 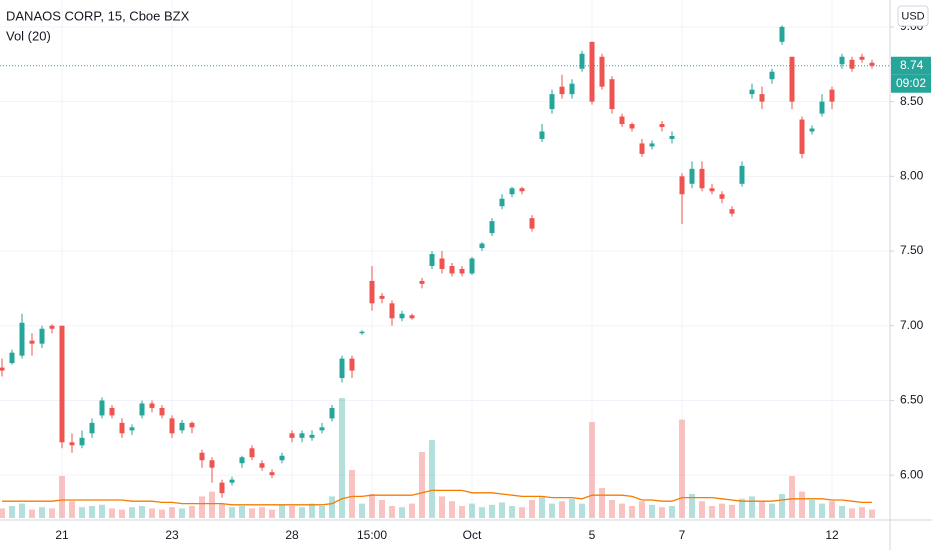 I want to click on currency-label: USD, so click(x=912, y=16).